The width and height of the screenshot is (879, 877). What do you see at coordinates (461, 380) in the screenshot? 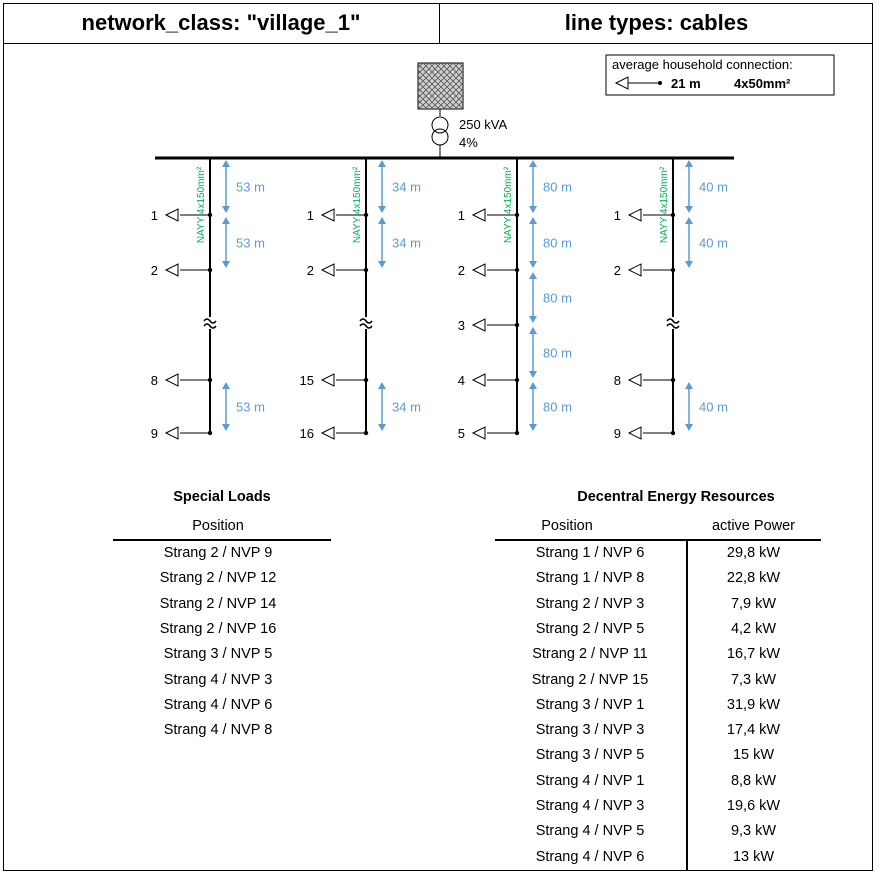
I see `node-label: 4` at bounding box center [461, 380].